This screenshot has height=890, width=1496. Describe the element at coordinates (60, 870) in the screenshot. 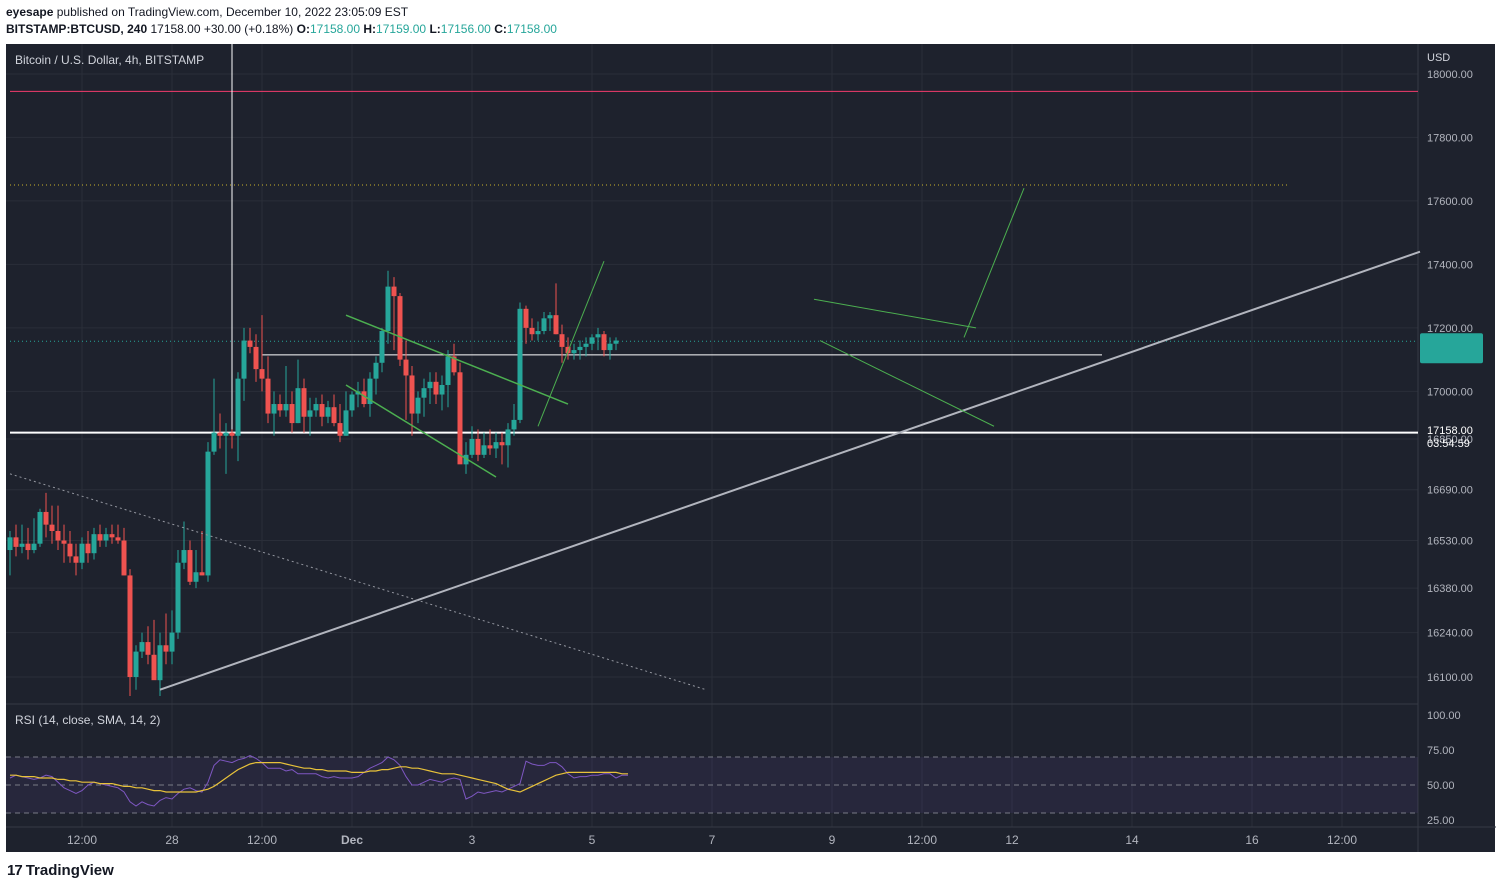

I see `tradingview-logo: 17 TradingView` at that location.